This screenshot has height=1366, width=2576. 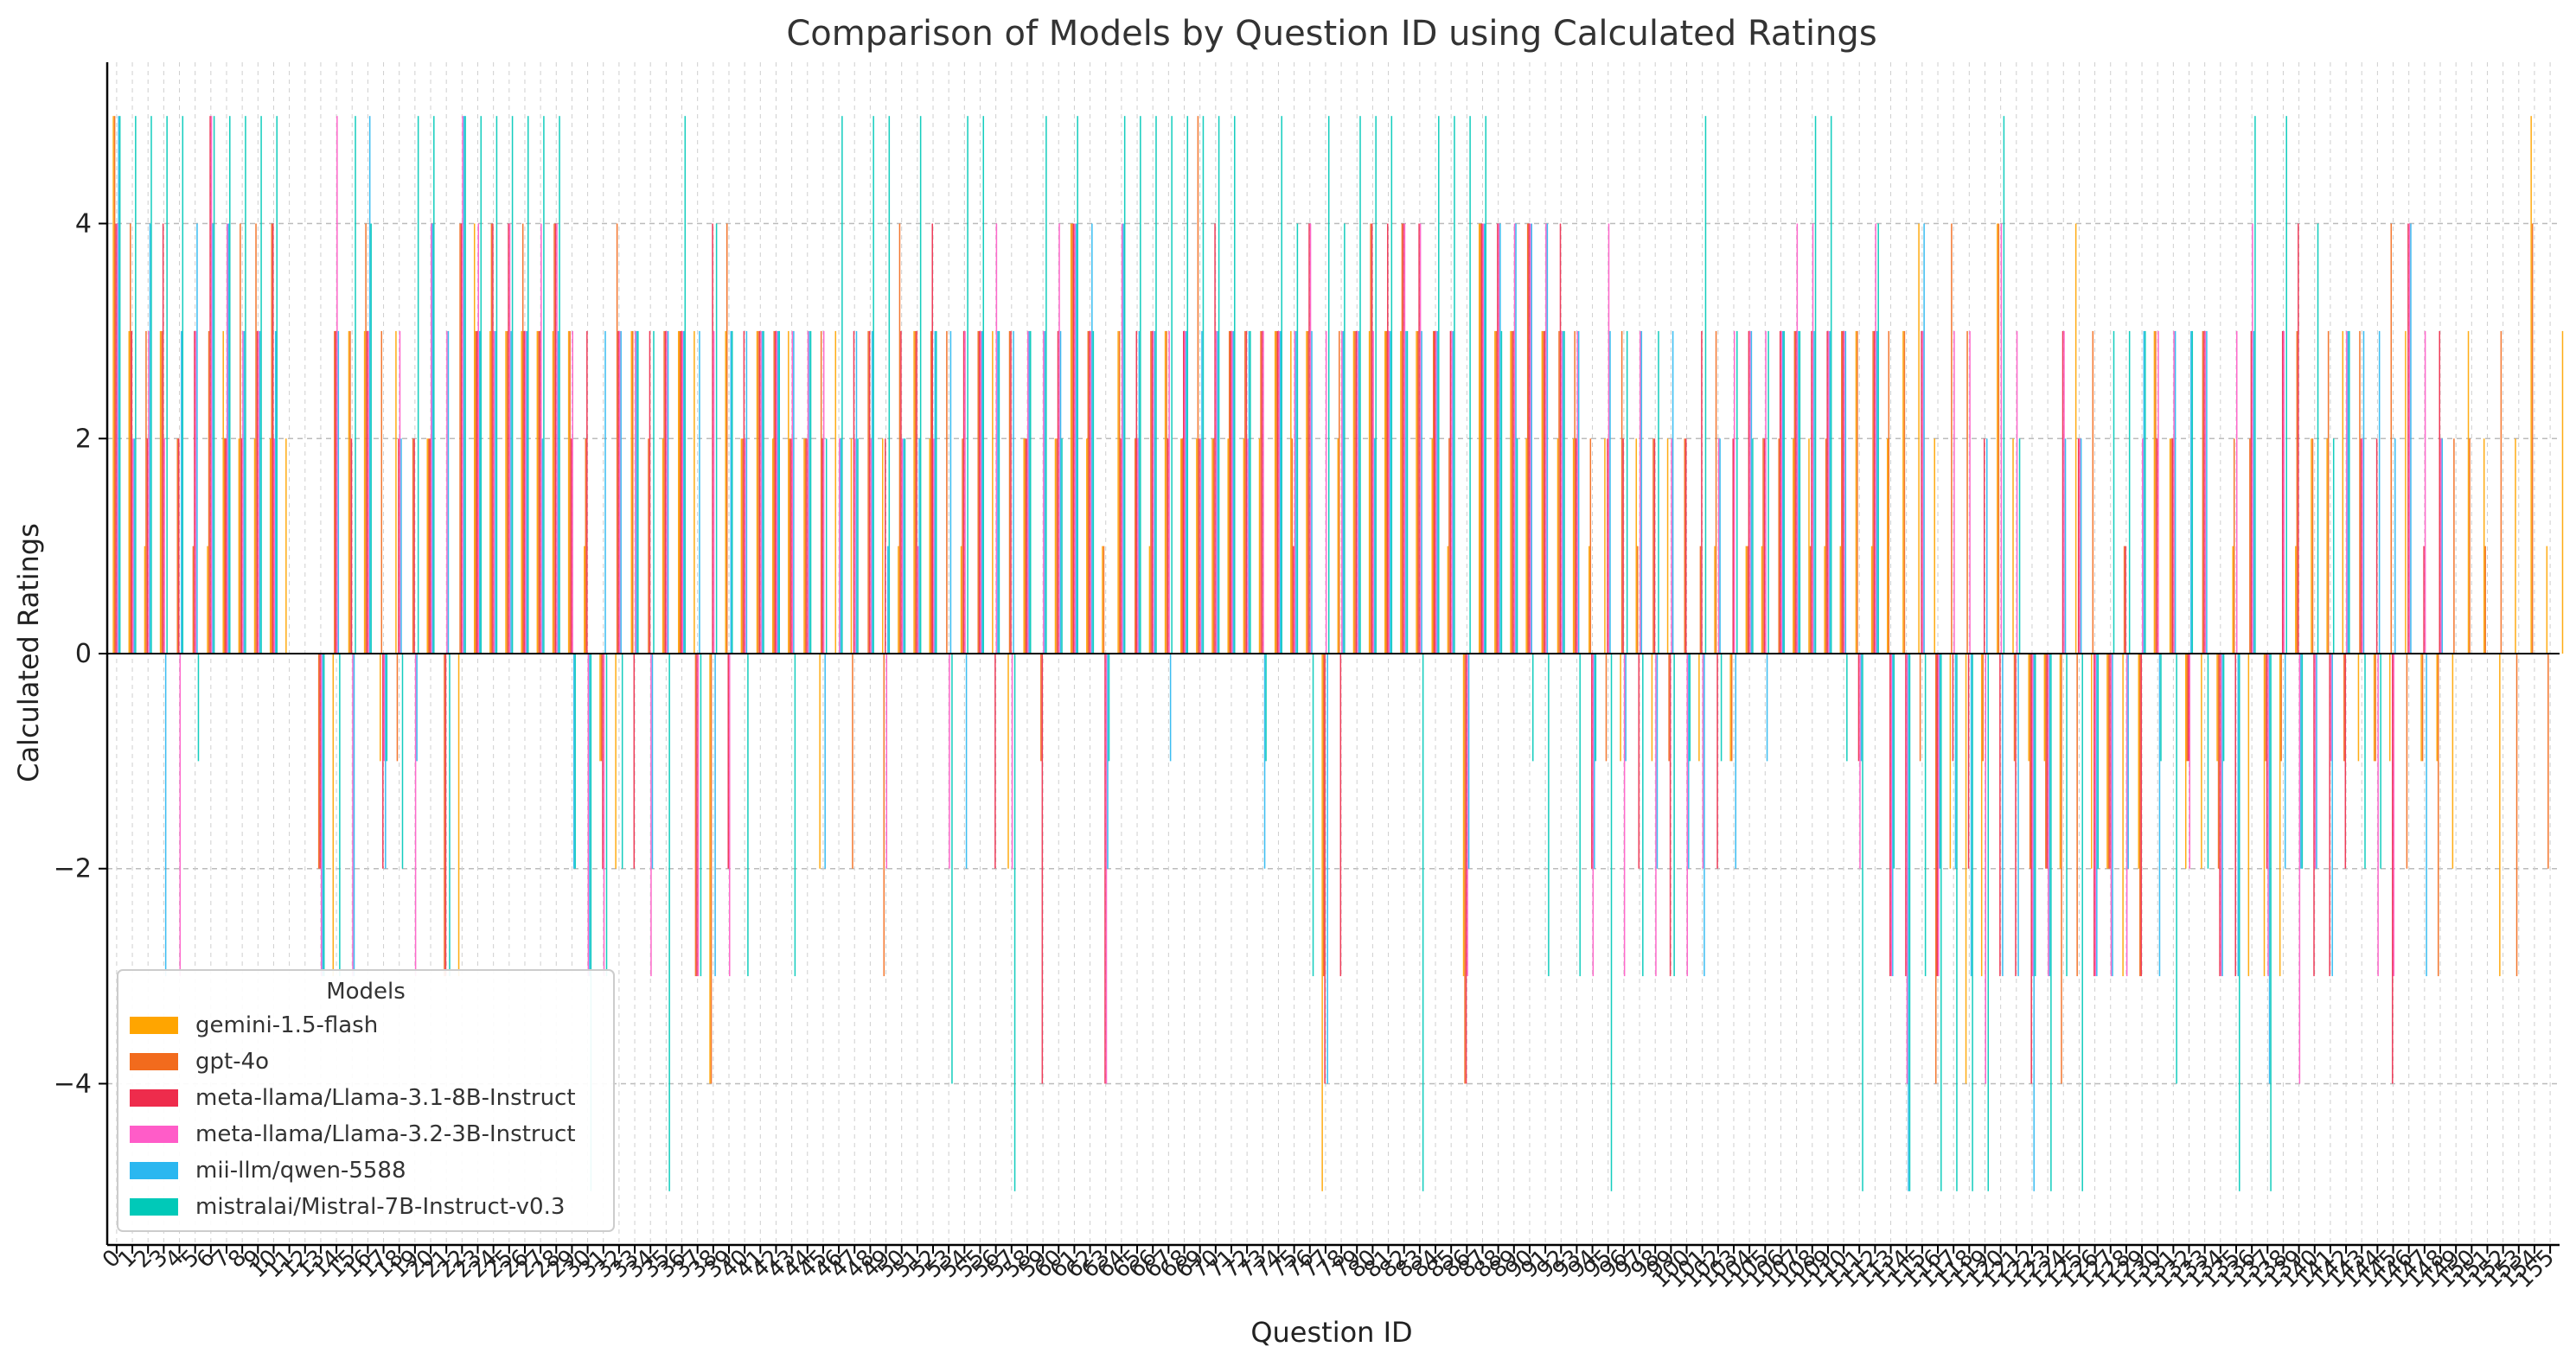 What do you see at coordinates (83, 654) in the screenshot?
I see `y-tick-label: 0` at bounding box center [83, 654].